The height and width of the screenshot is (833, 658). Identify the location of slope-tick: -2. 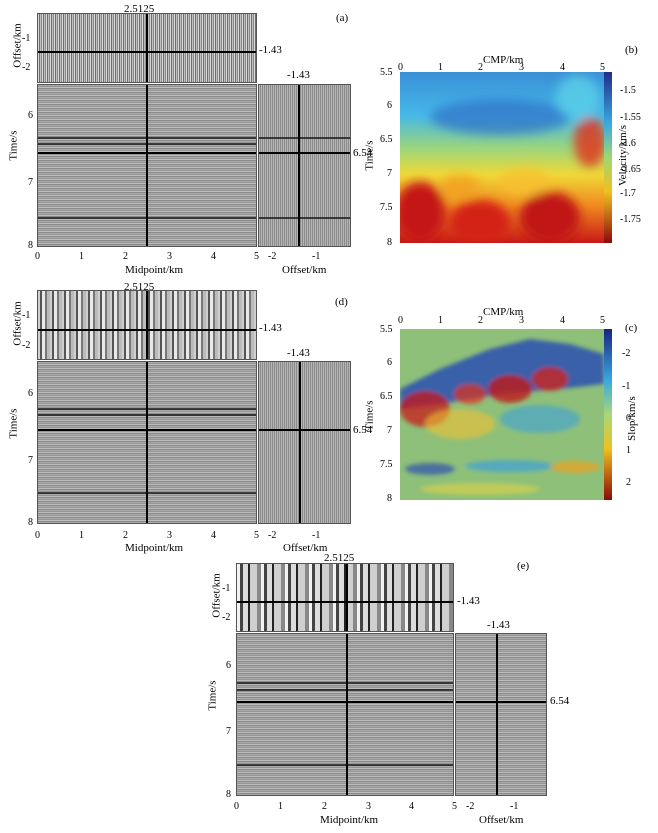
(626, 353).